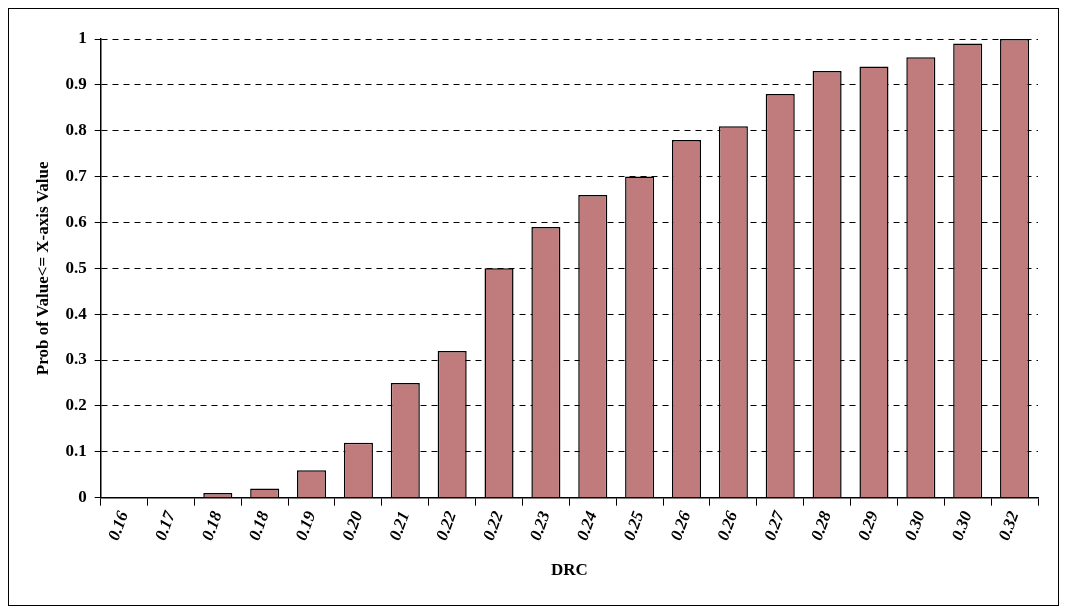 Image resolution: width=1067 pixels, height=614 pixels. What do you see at coordinates (76, 221) in the screenshot?
I see `y-tick-label: 0.6` at bounding box center [76, 221].